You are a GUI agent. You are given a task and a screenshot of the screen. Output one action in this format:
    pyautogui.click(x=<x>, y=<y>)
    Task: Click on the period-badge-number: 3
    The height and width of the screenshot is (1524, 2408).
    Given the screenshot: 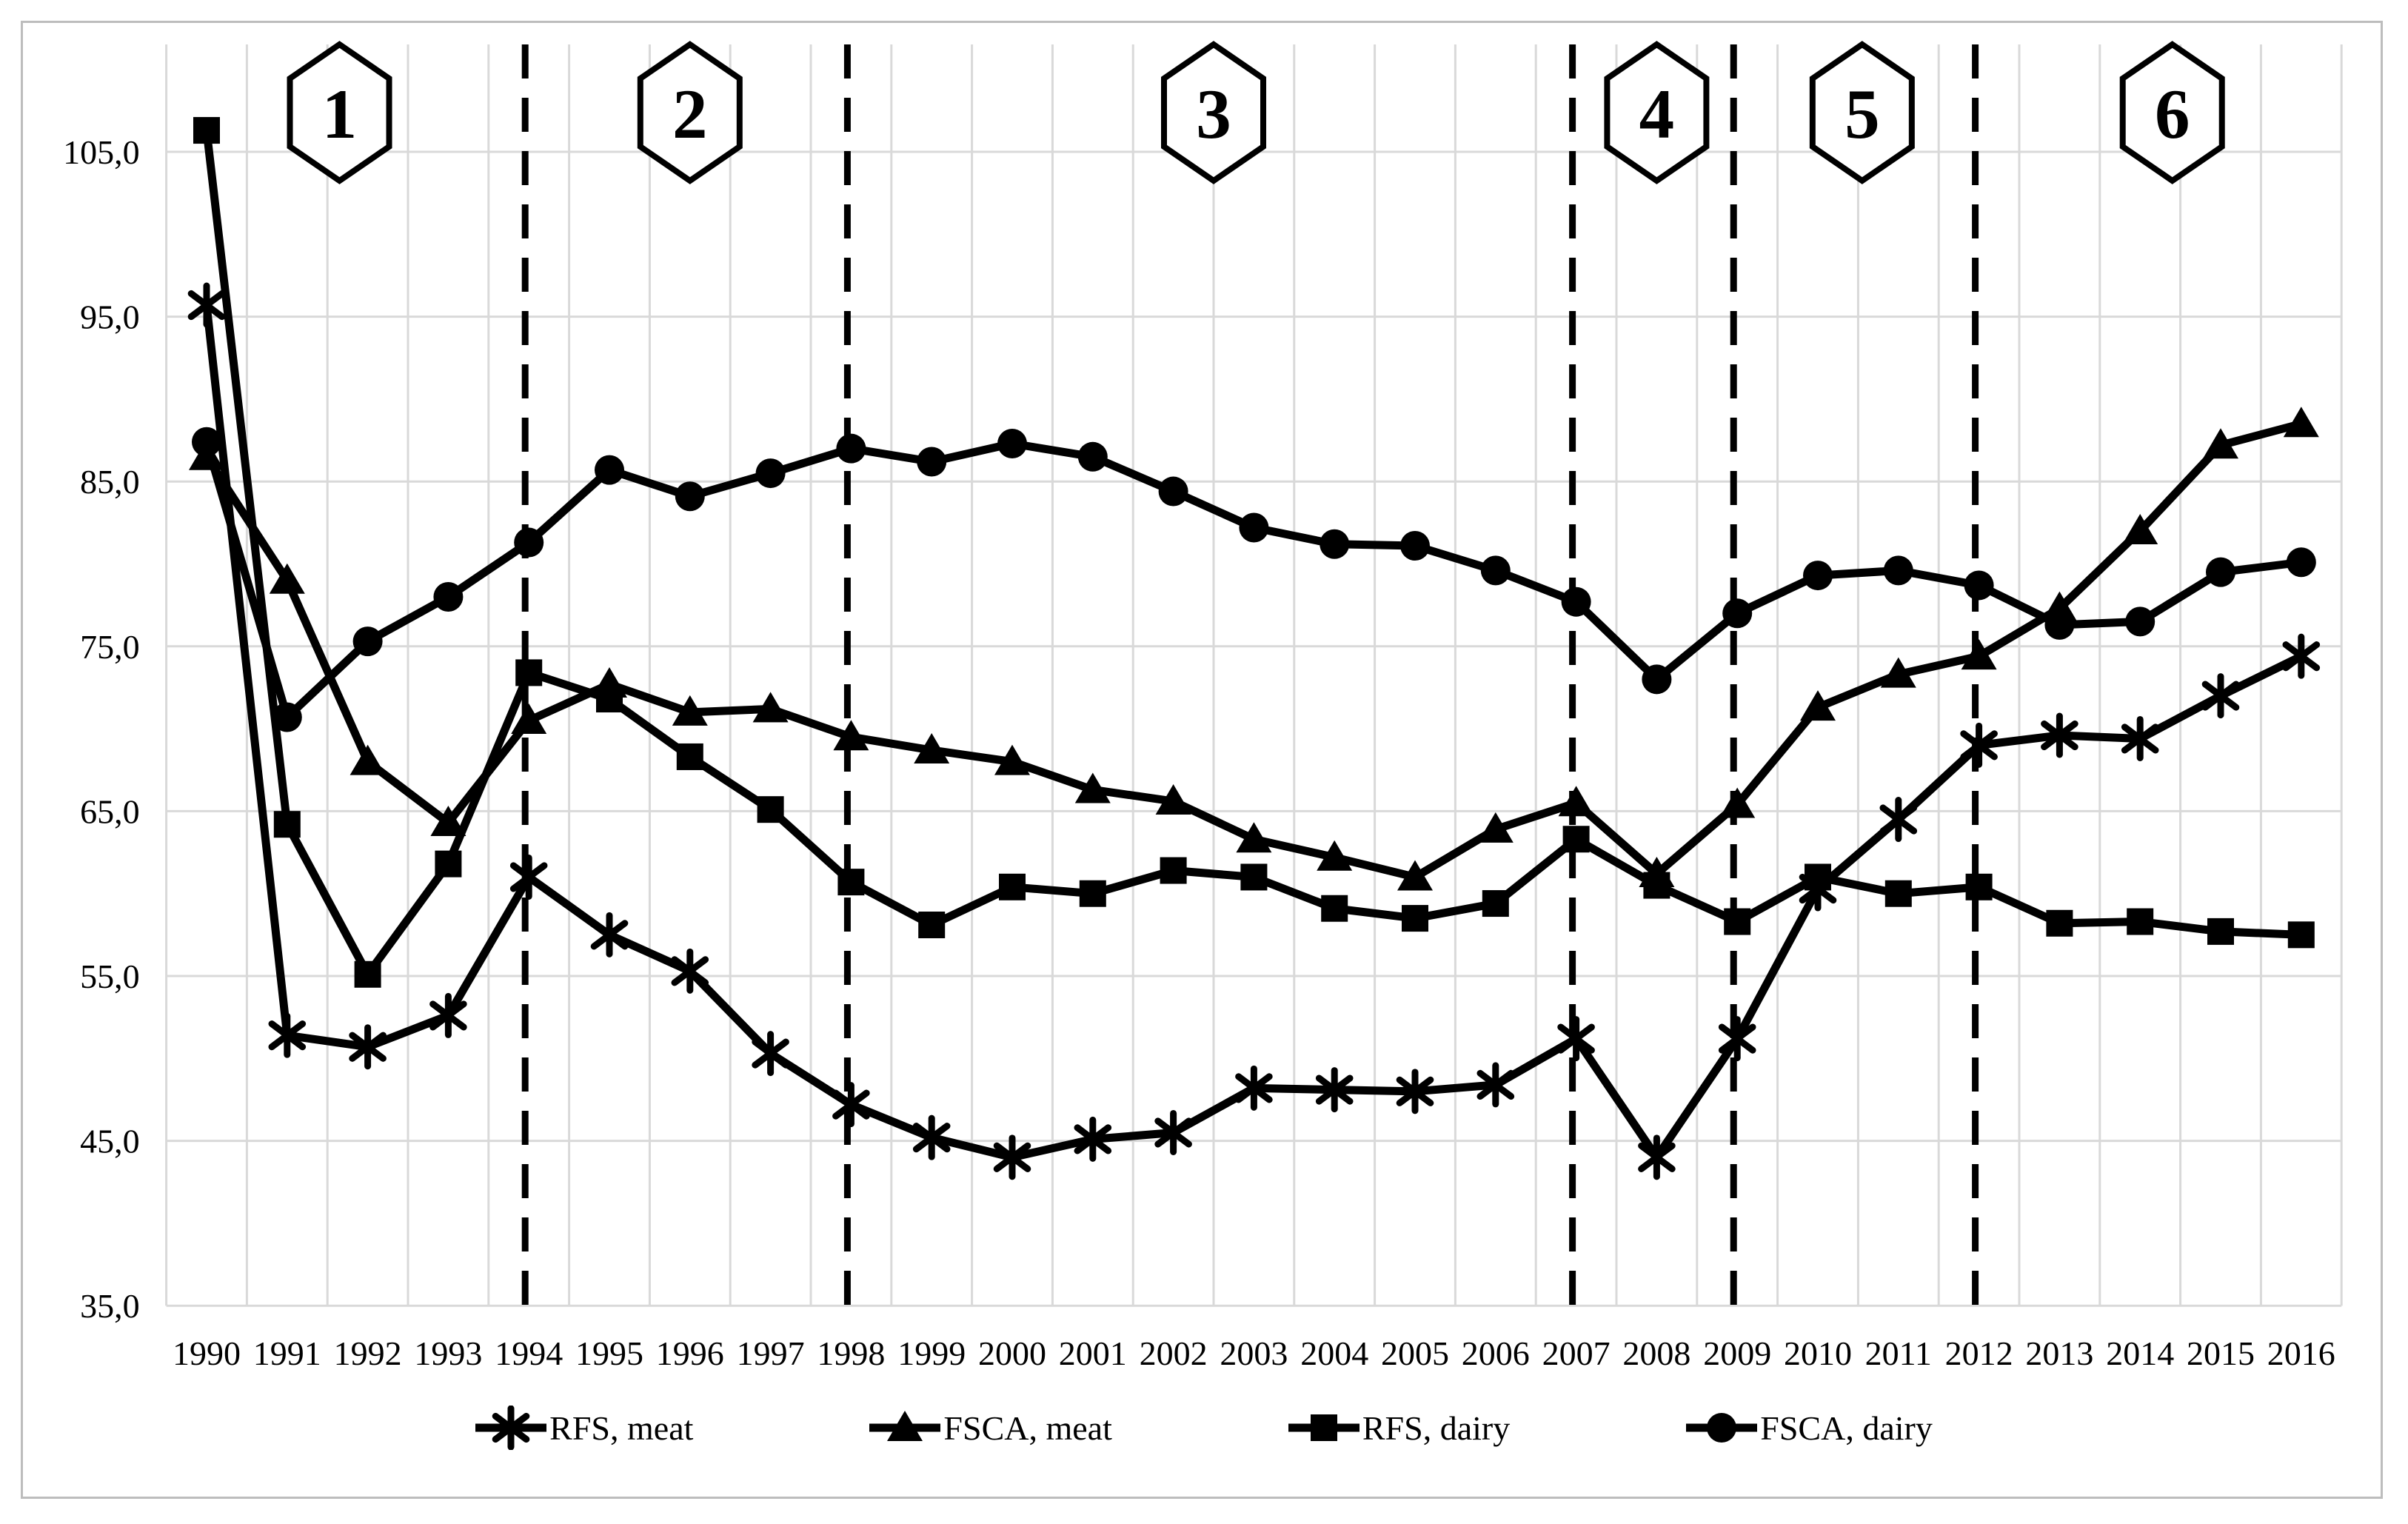 What is the action you would take?
    pyautogui.click(x=1213, y=114)
    